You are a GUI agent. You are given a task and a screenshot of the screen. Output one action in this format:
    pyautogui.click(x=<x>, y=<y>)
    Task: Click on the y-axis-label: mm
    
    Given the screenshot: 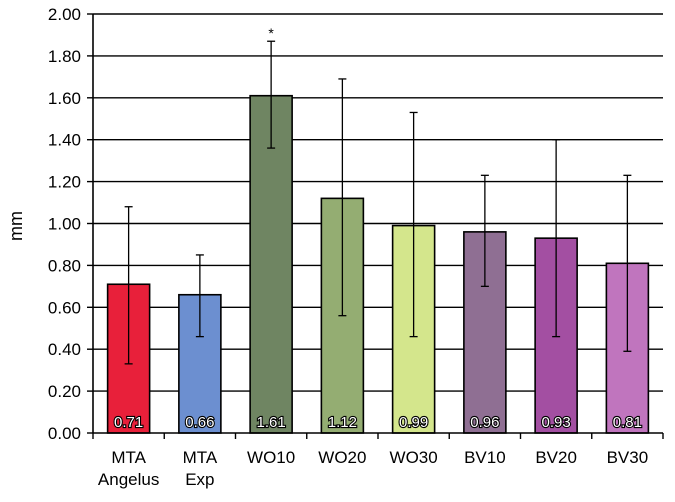 What is the action you would take?
    pyautogui.click(x=16, y=226)
    